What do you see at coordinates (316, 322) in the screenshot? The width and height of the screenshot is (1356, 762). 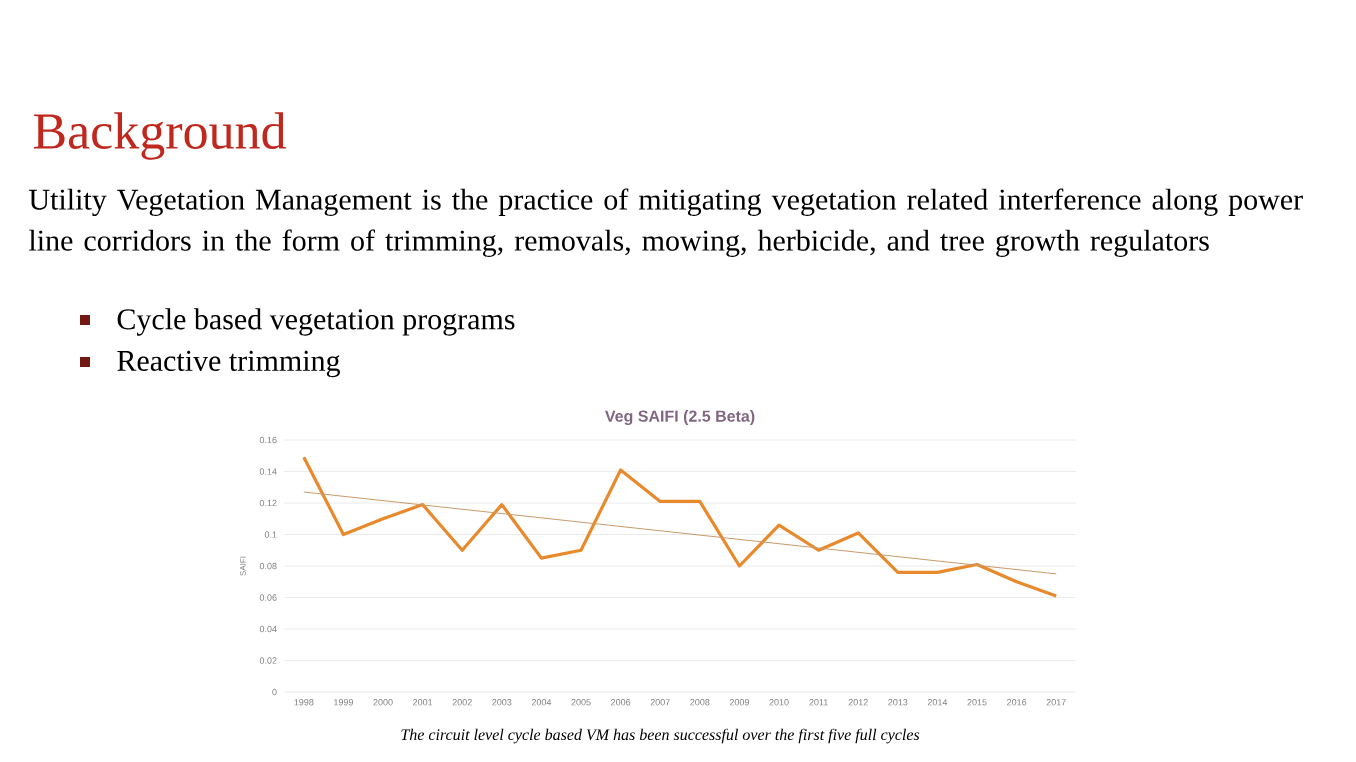 I see `text: Cycle based vegetation programs` at bounding box center [316, 322].